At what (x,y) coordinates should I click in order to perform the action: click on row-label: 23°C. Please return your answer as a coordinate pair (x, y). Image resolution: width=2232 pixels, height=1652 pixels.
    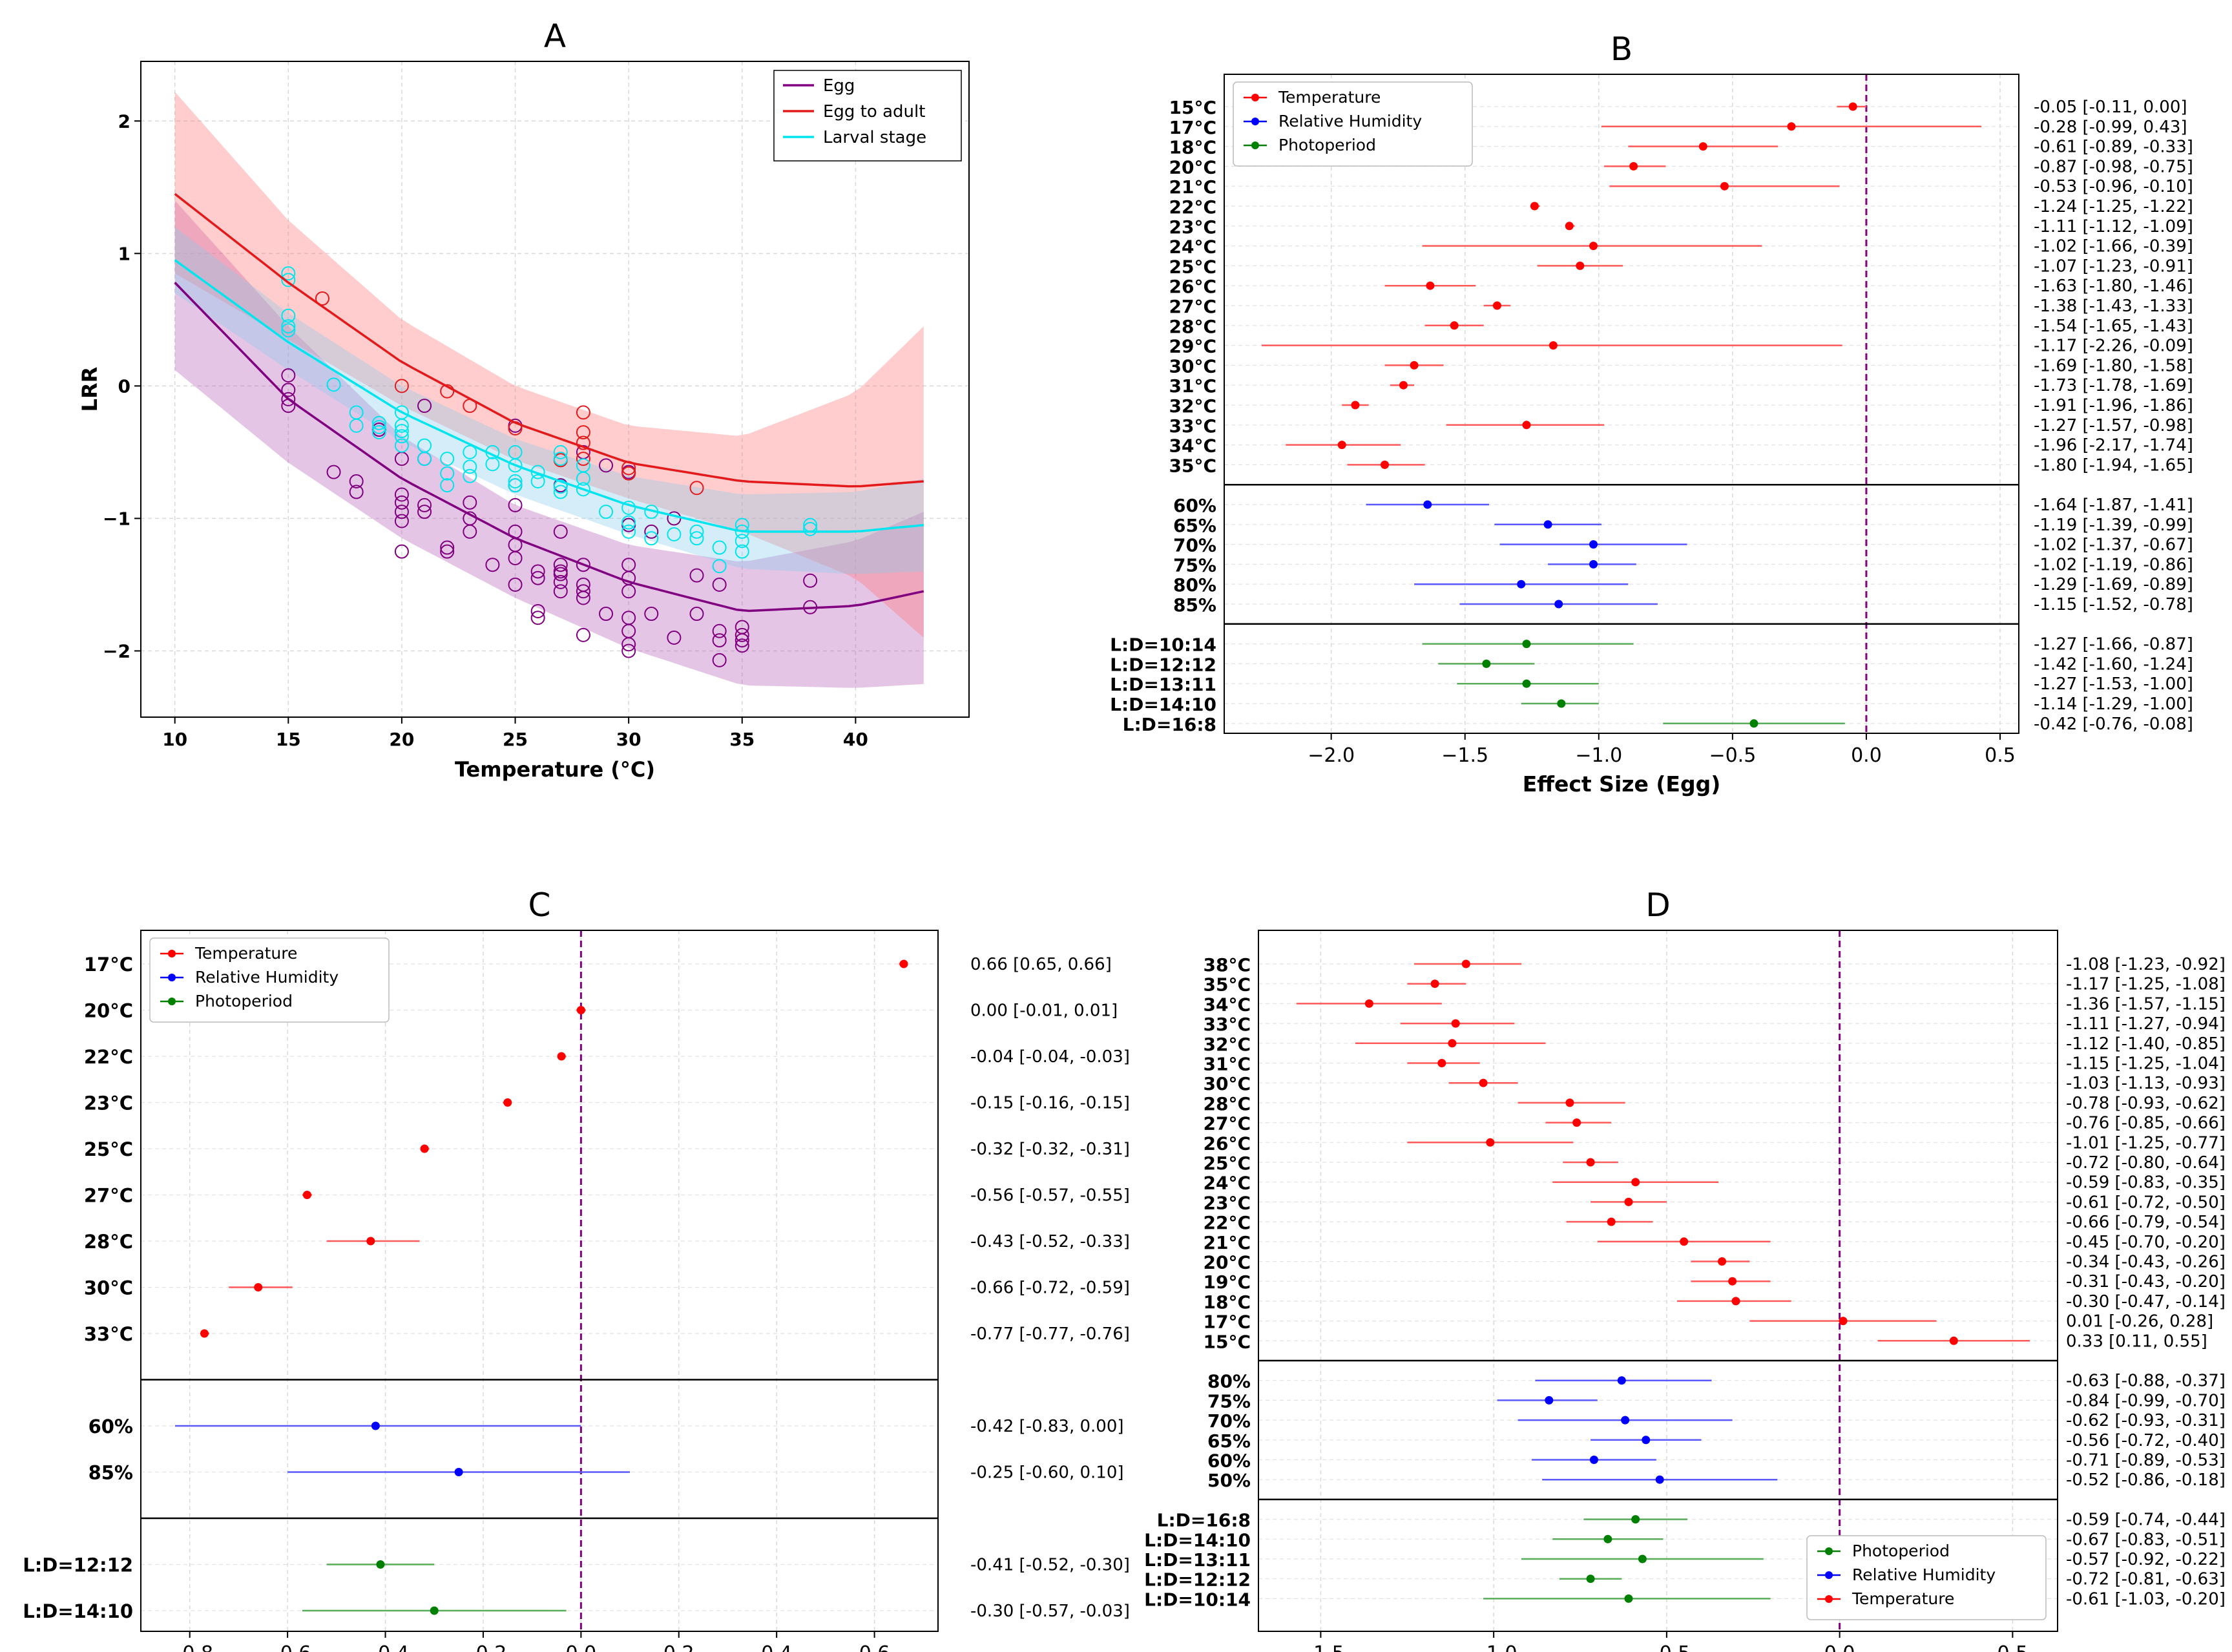
    Looking at the image, I should click on (108, 1103).